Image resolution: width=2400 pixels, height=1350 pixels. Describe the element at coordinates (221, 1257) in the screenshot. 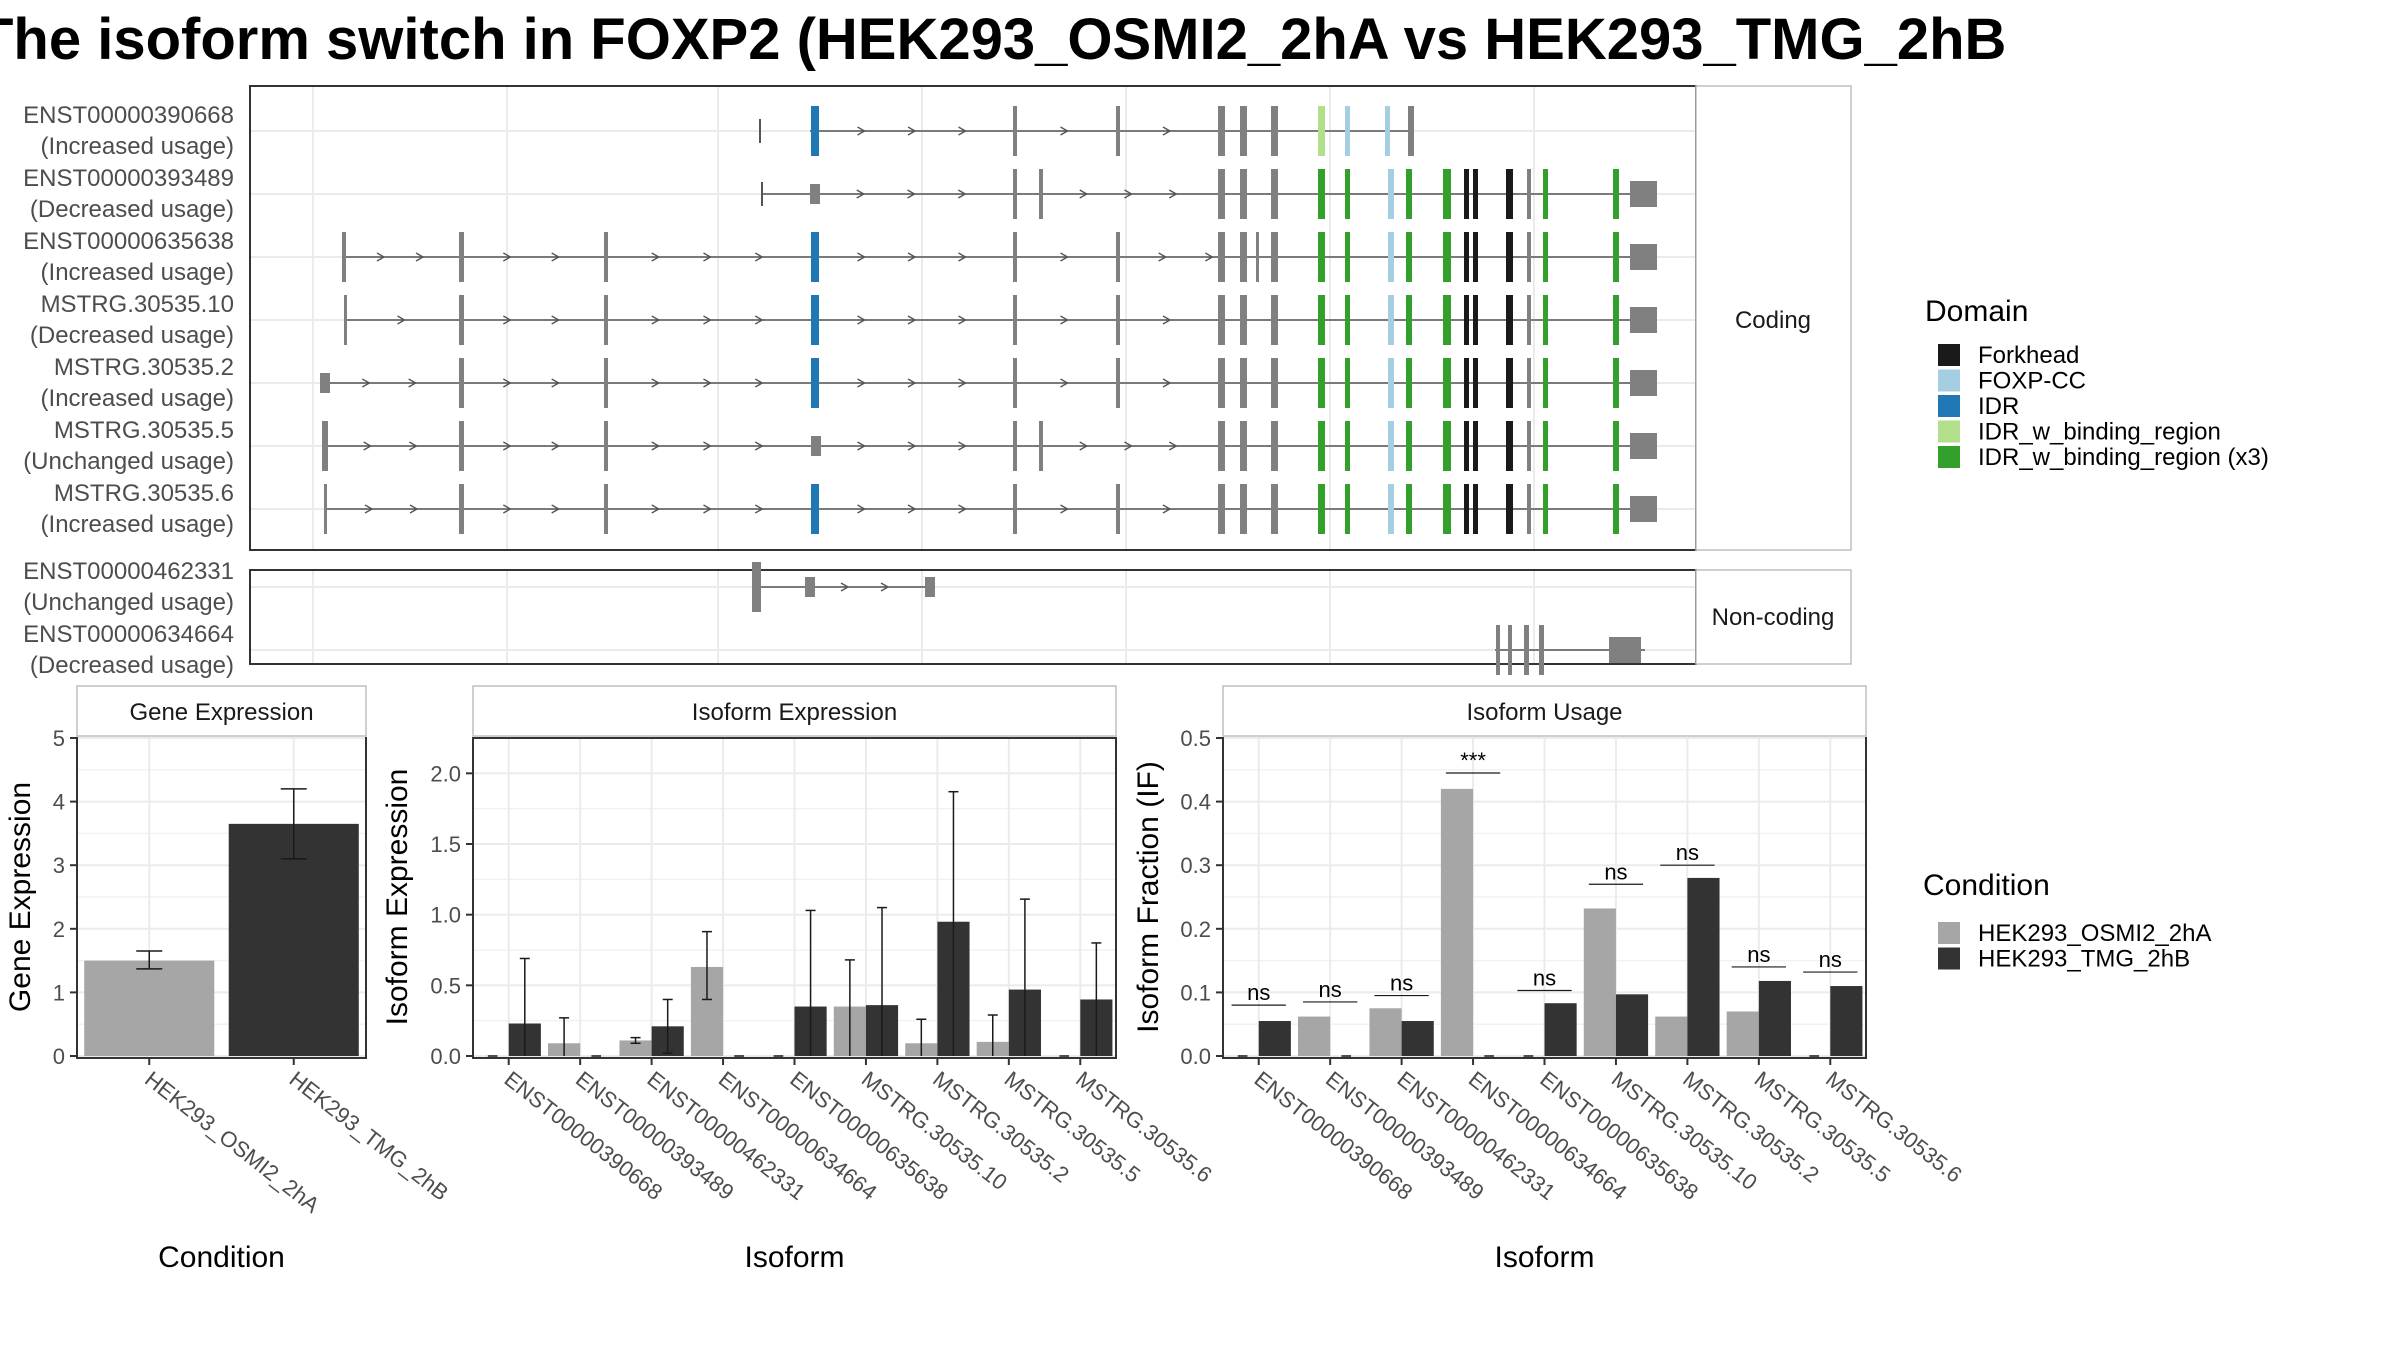

I see `x-axis-label: Condition` at that location.